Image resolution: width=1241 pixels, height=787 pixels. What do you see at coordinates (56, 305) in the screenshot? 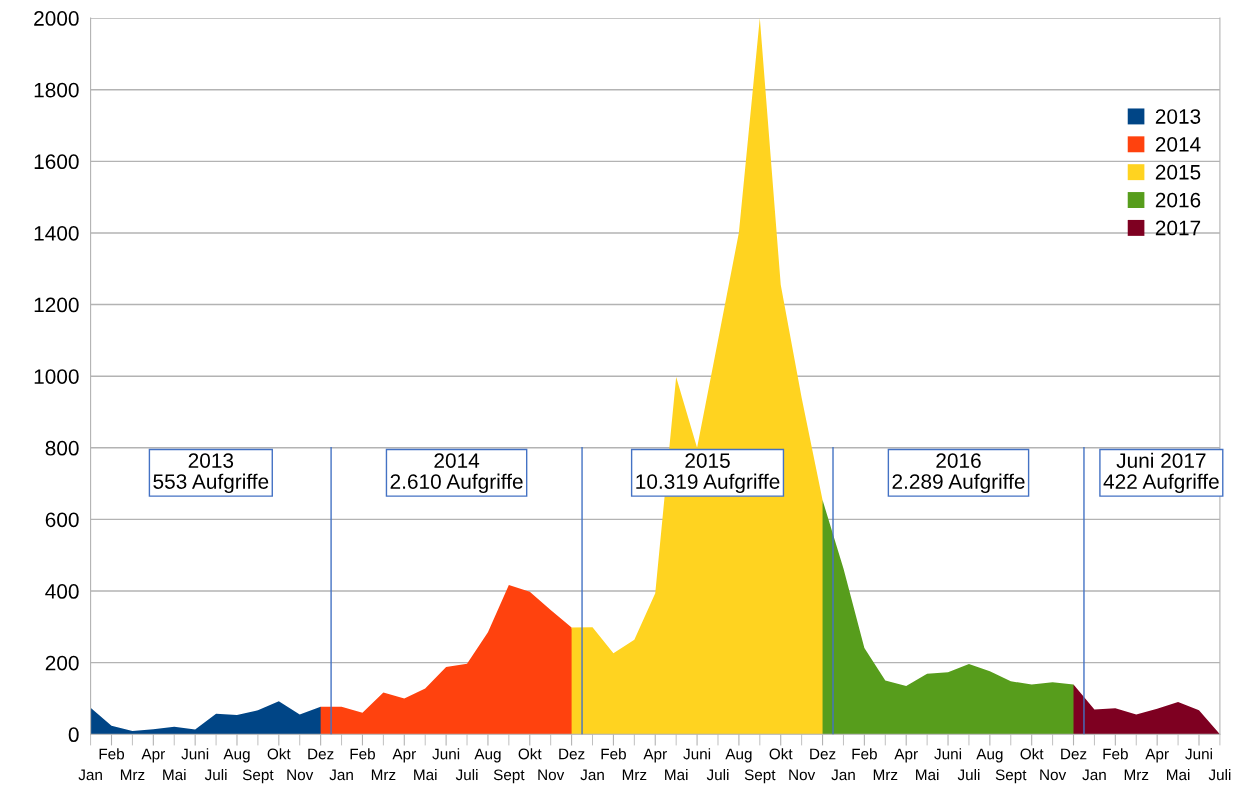
I see `y-tick-label: 1200` at bounding box center [56, 305].